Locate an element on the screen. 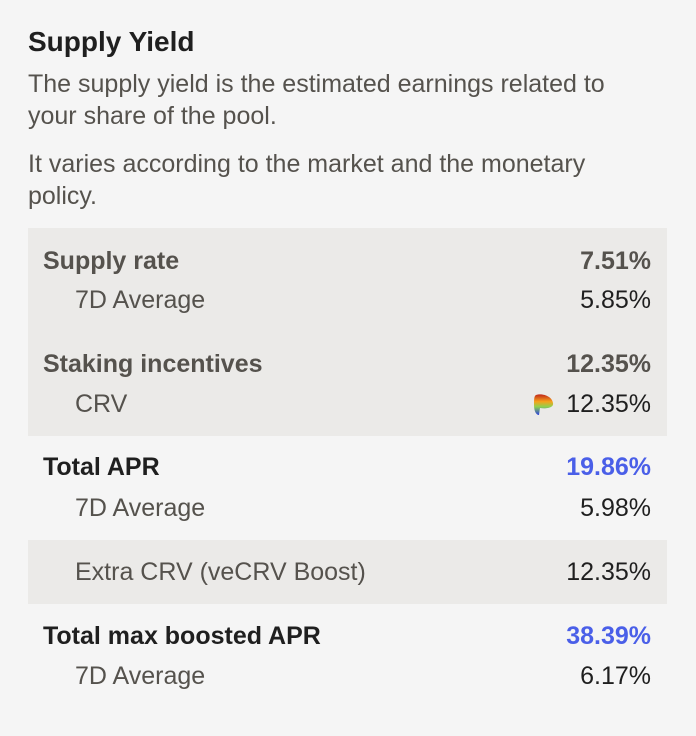 This screenshot has height=736, width=696. staking-label: Staking incentives is located at coordinates (153, 363).